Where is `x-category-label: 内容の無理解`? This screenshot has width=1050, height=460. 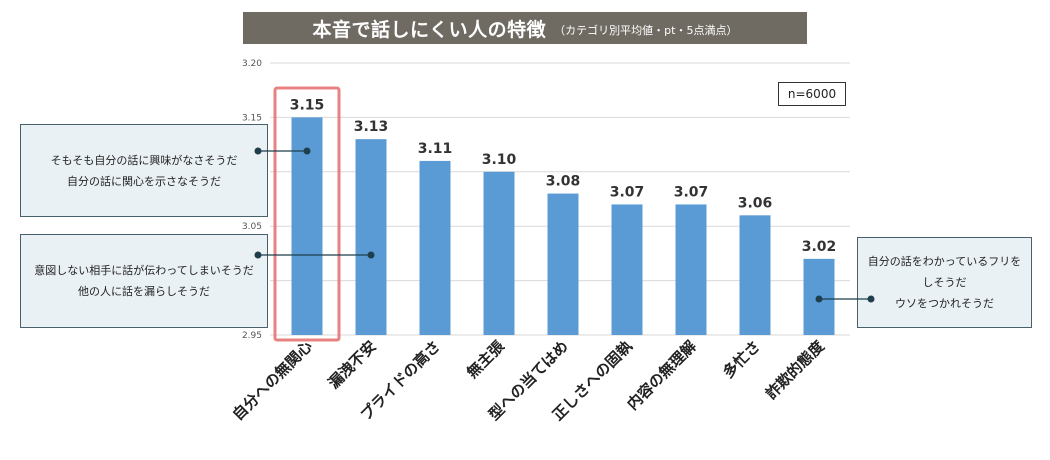
x-category-label: 内容の無理解 is located at coordinates (661, 375).